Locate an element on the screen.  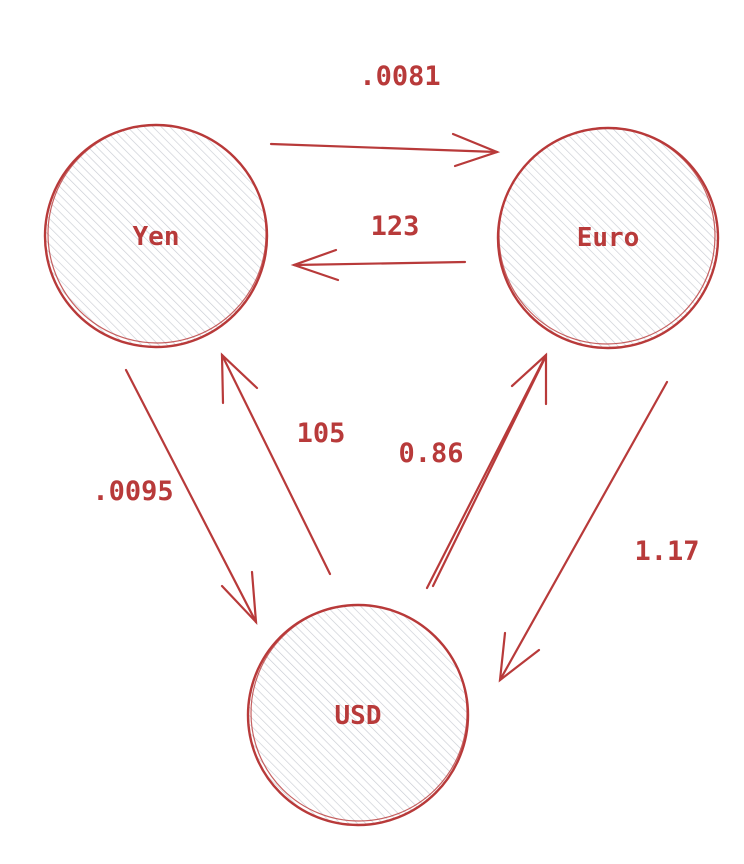
node-usd-label: USD is located at coordinates (358, 716).